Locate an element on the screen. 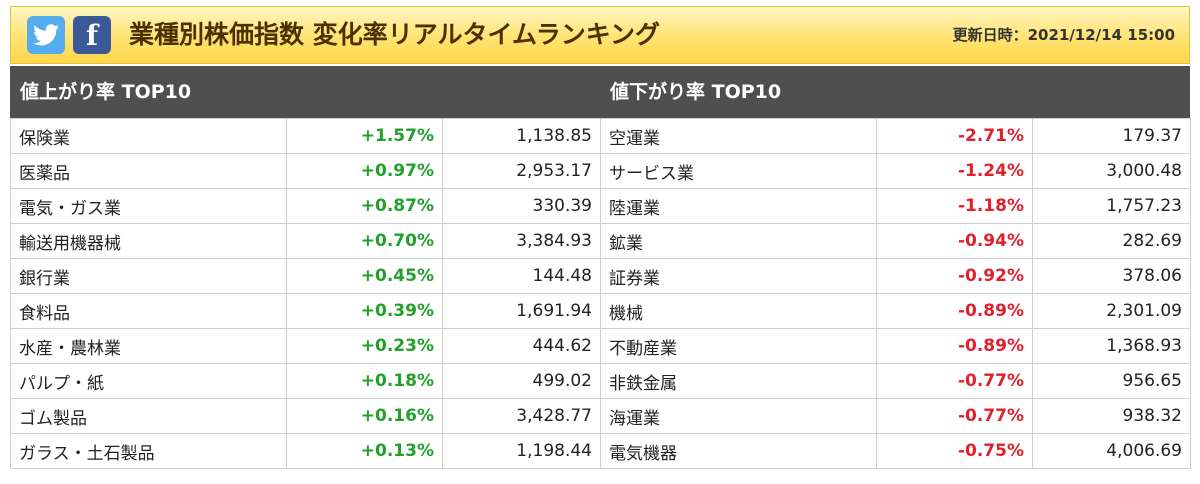 Image resolution: width=1200 pixels, height=484 pixels. table-row: 非鉄金属 -0.77% 956.65 is located at coordinates (895, 381).